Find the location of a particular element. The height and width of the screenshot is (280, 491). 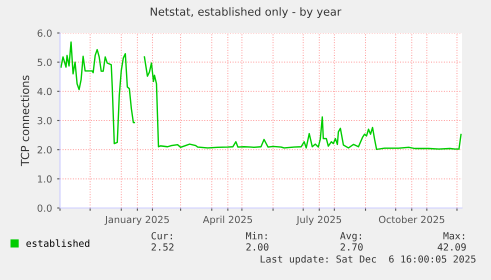

x-tick-label: July 2025 is located at coordinates (319, 221).